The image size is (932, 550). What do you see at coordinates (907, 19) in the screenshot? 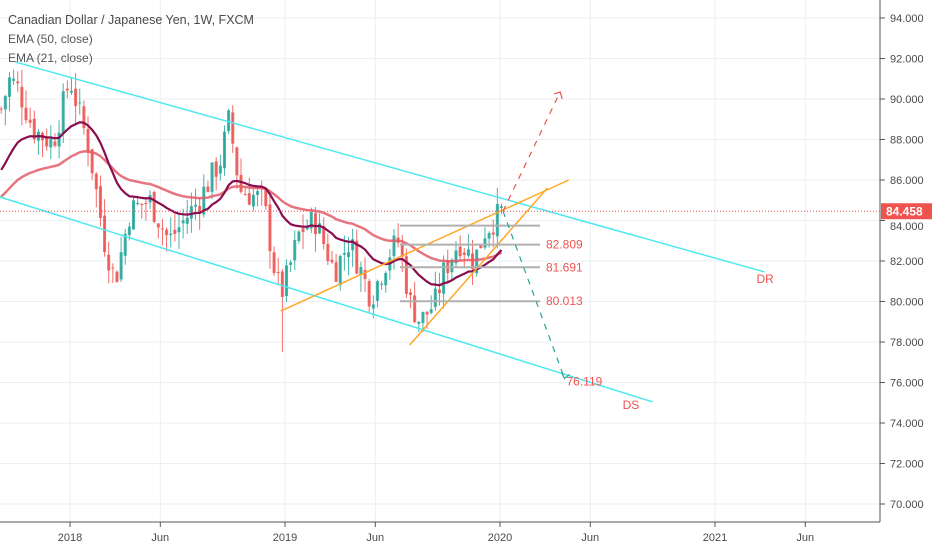
I see `y-tick-label: 94.000` at bounding box center [907, 19].